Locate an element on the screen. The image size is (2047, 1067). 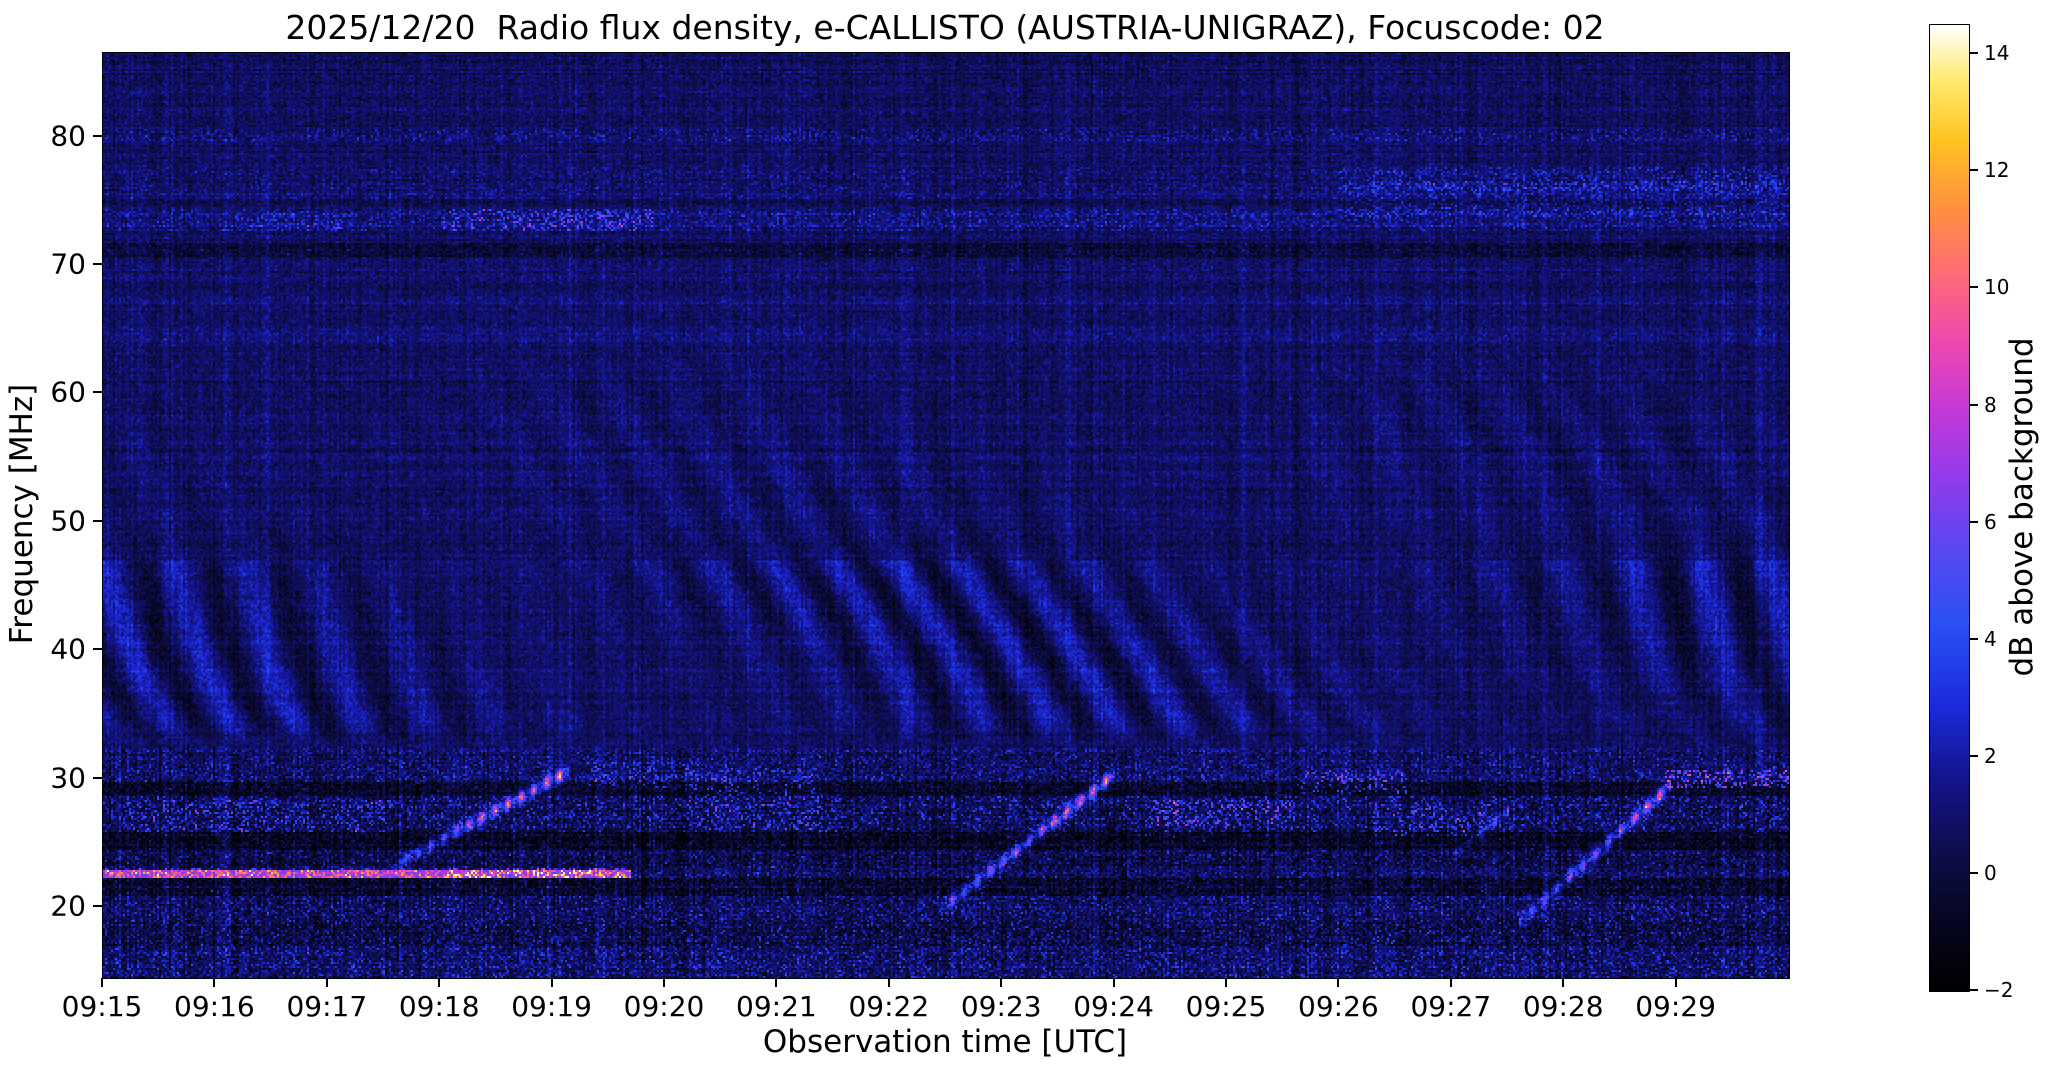
x-tick-label: 09:17 is located at coordinates (327, 1006).